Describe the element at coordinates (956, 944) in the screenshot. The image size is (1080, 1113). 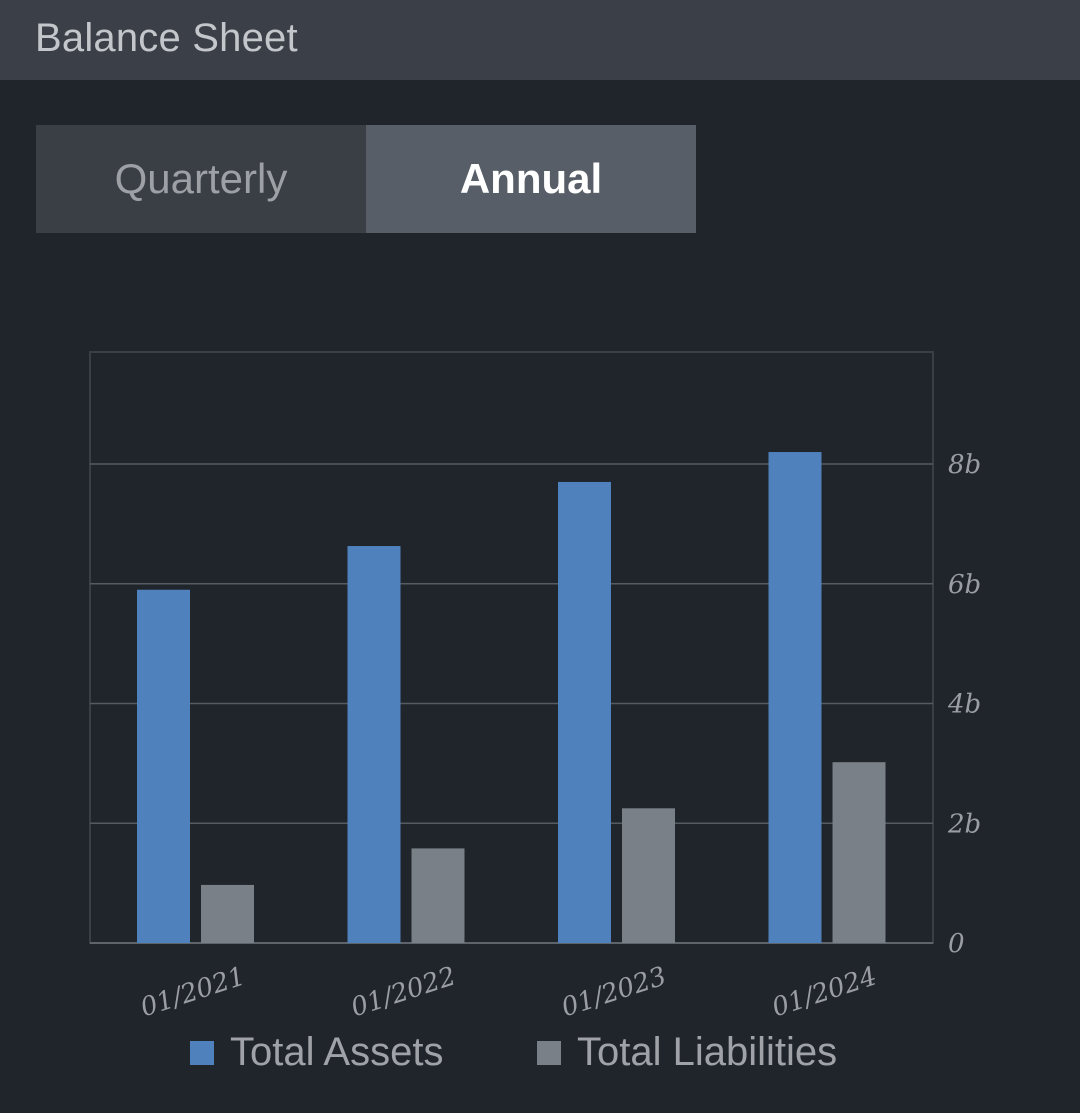
I see `y-tick-label: 0` at that location.